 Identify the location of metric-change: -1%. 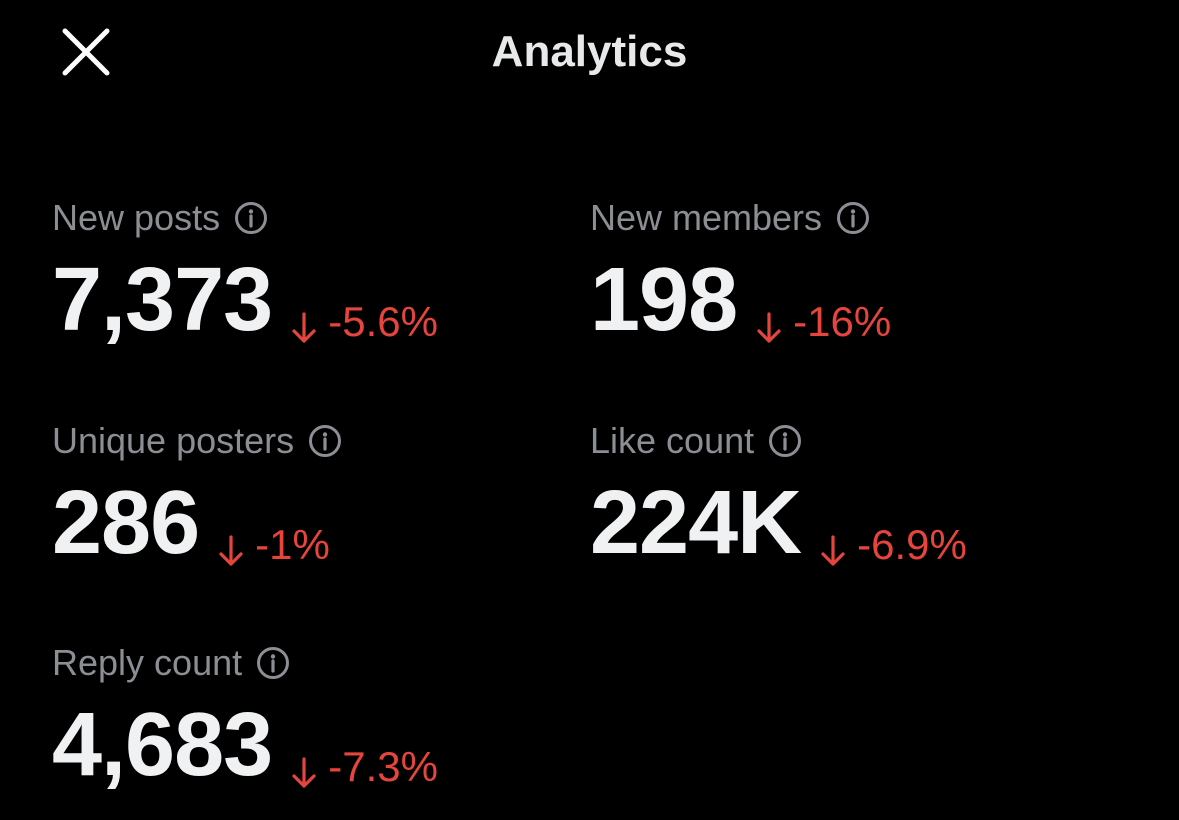
(274, 545).